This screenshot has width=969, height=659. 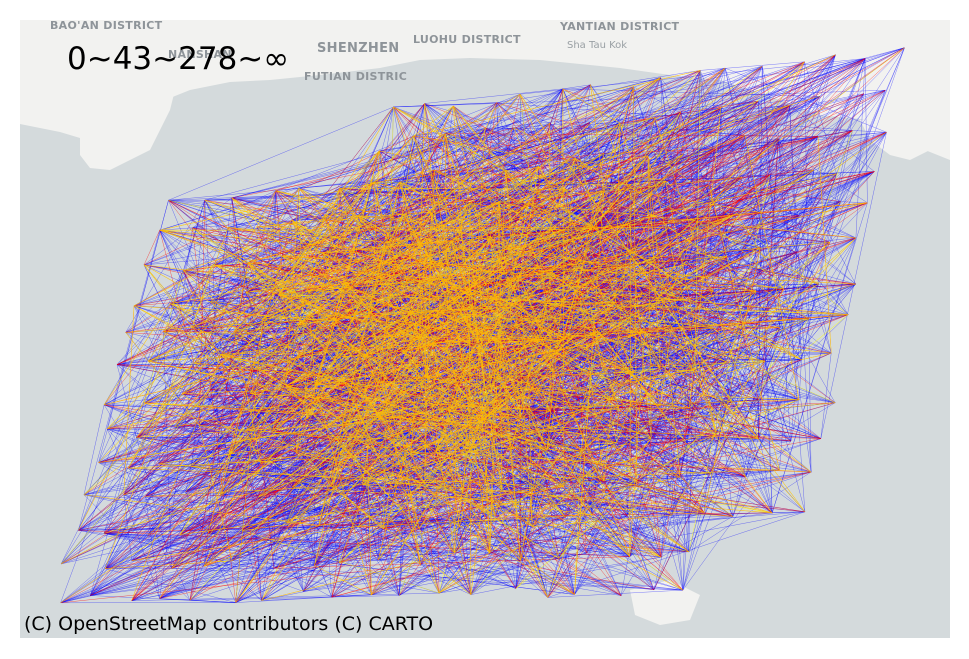 I want to click on place-label: NANSHAN, so click(x=200, y=54).